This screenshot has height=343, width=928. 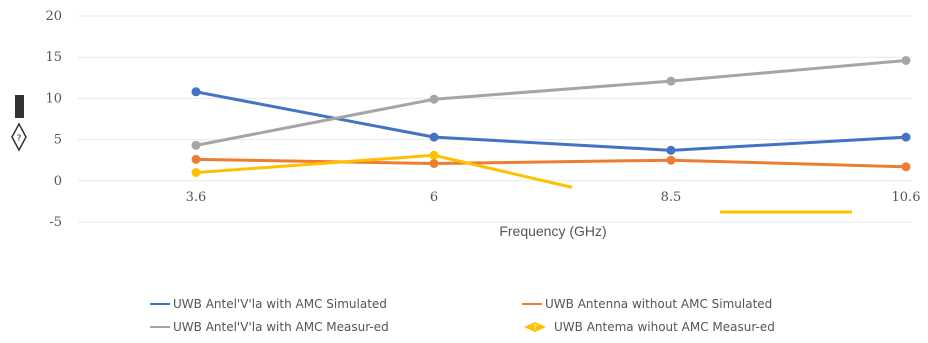 What do you see at coordinates (53, 119) in the screenshot?
I see `y-tick-labels: 20 15 10 5 0 -5` at bounding box center [53, 119].